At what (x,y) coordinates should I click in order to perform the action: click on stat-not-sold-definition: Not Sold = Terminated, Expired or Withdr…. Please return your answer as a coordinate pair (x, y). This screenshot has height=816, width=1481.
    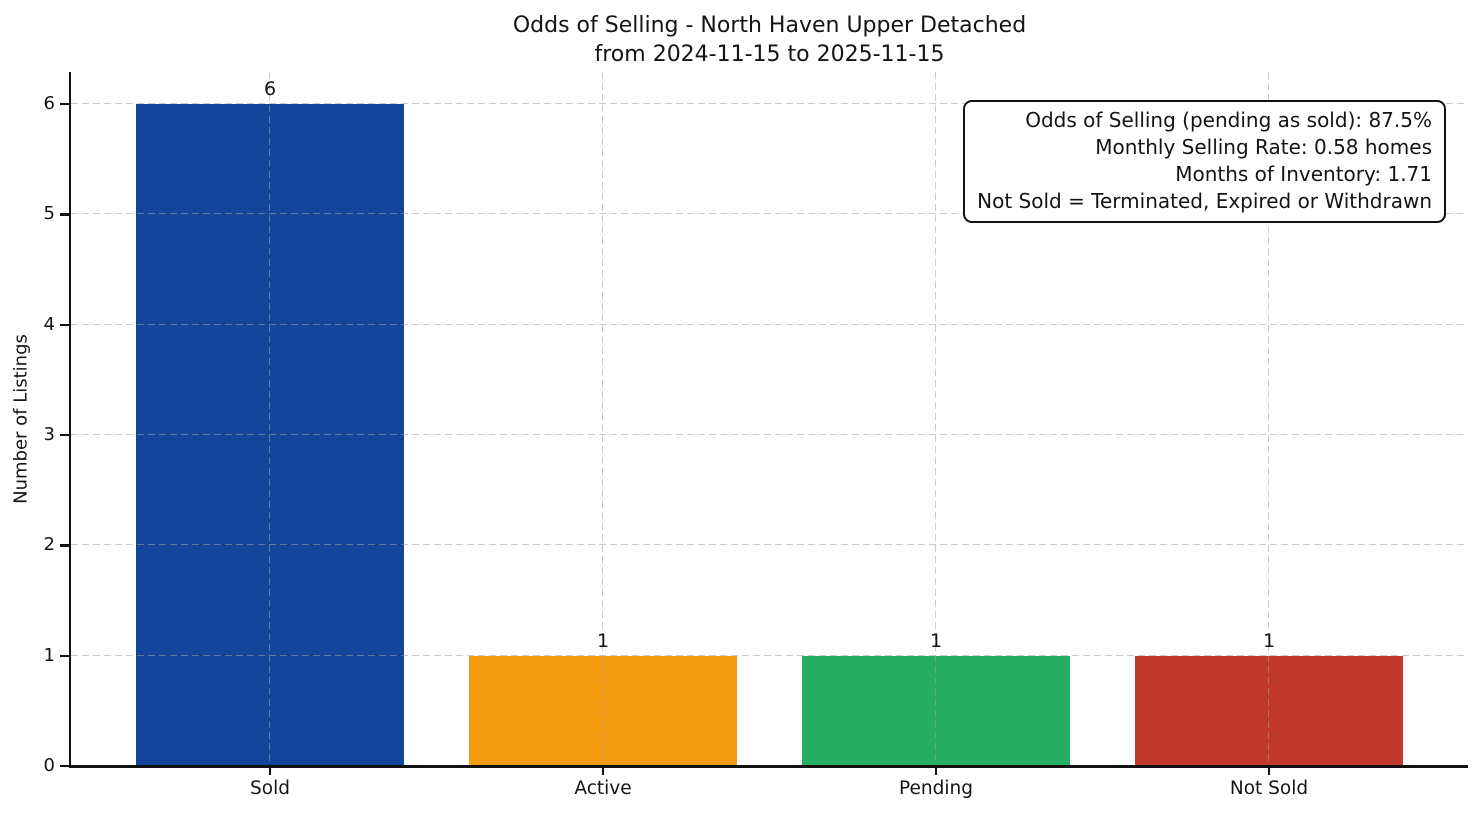
    Looking at the image, I should click on (1204, 201).